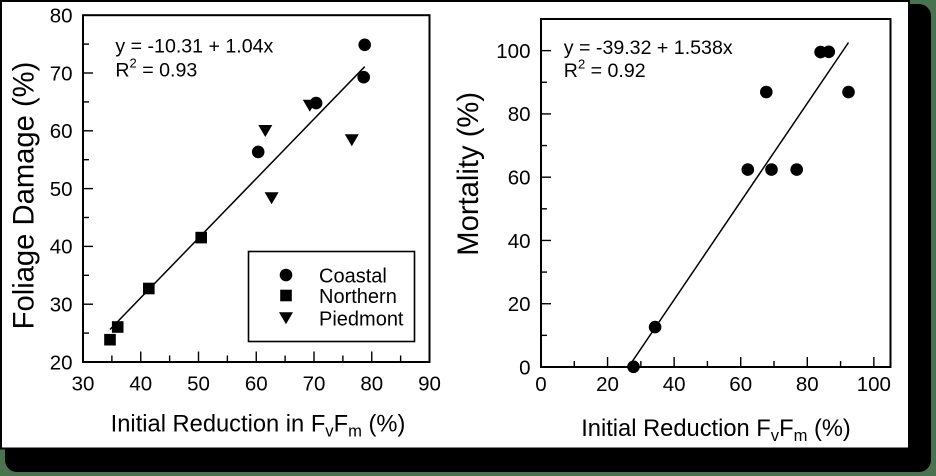 The image size is (936, 476). What do you see at coordinates (353, 276) in the screenshot?
I see `svg-text: Coastal` at bounding box center [353, 276].